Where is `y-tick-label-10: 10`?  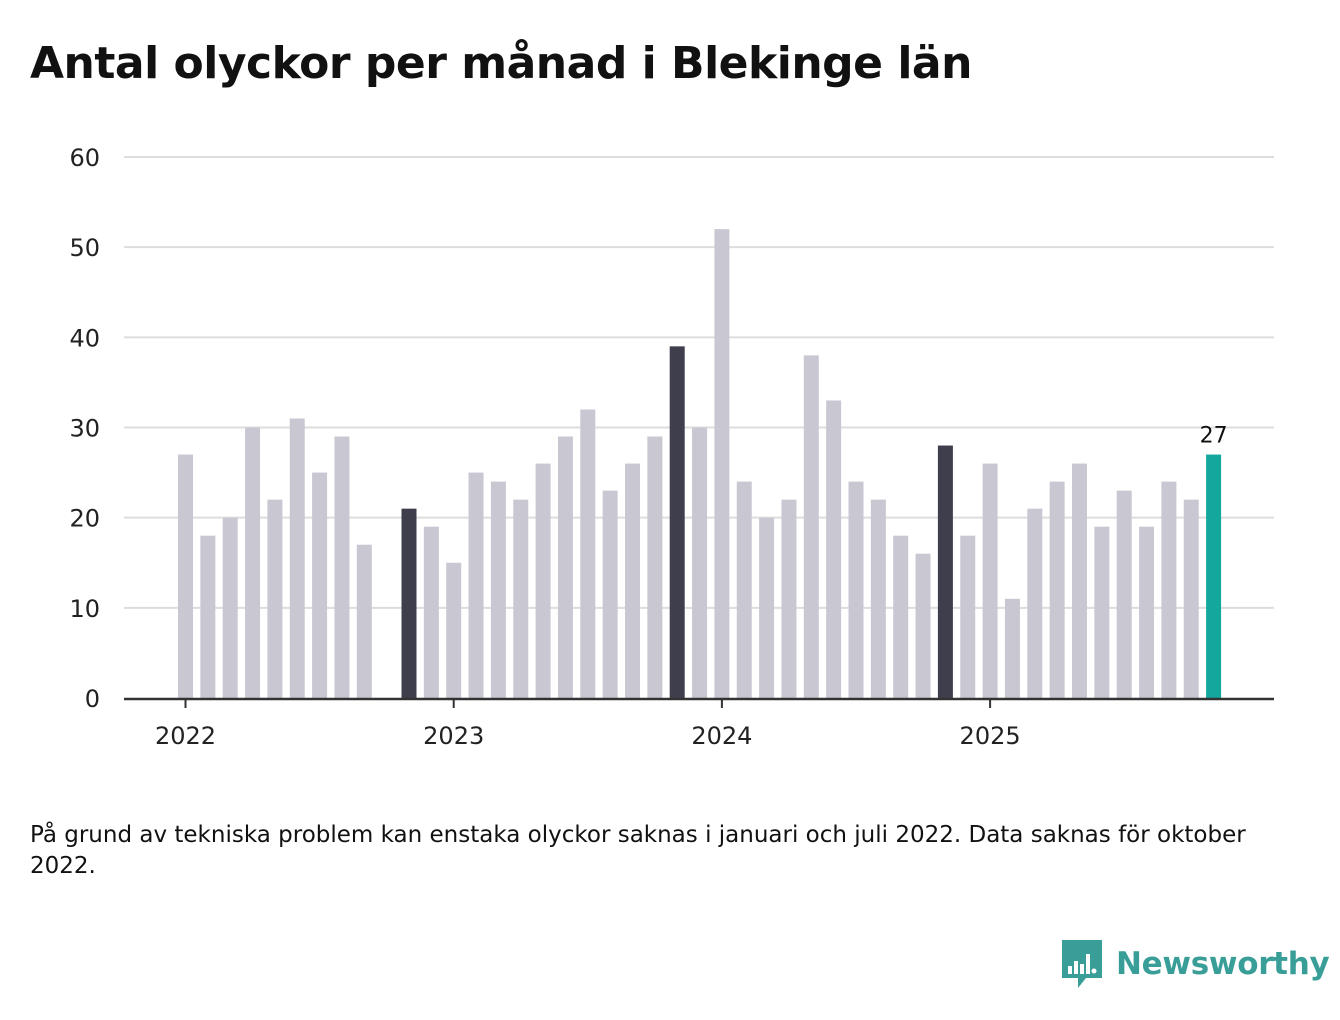
y-tick-label-10: 10 is located at coordinates (84, 609).